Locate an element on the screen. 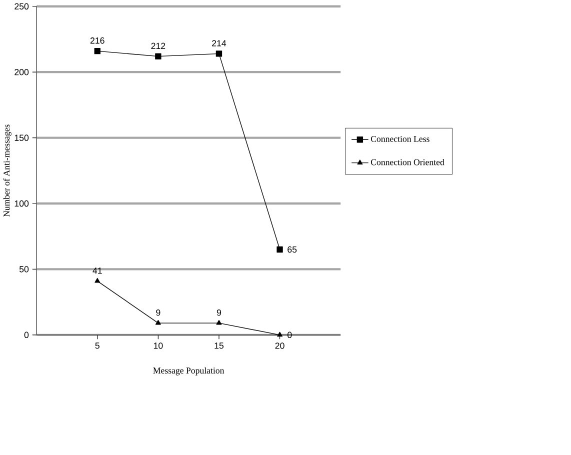  x-tick-label: 20 is located at coordinates (279, 346).